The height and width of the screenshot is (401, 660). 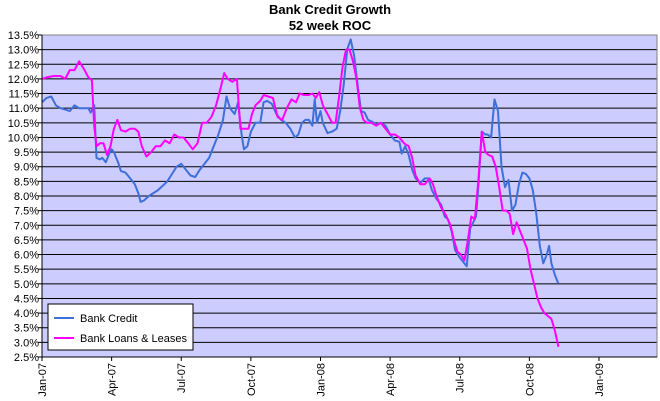 What do you see at coordinates (330, 25) in the screenshot?
I see `chart-subtitle: 52 week ROC` at bounding box center [330, 25].